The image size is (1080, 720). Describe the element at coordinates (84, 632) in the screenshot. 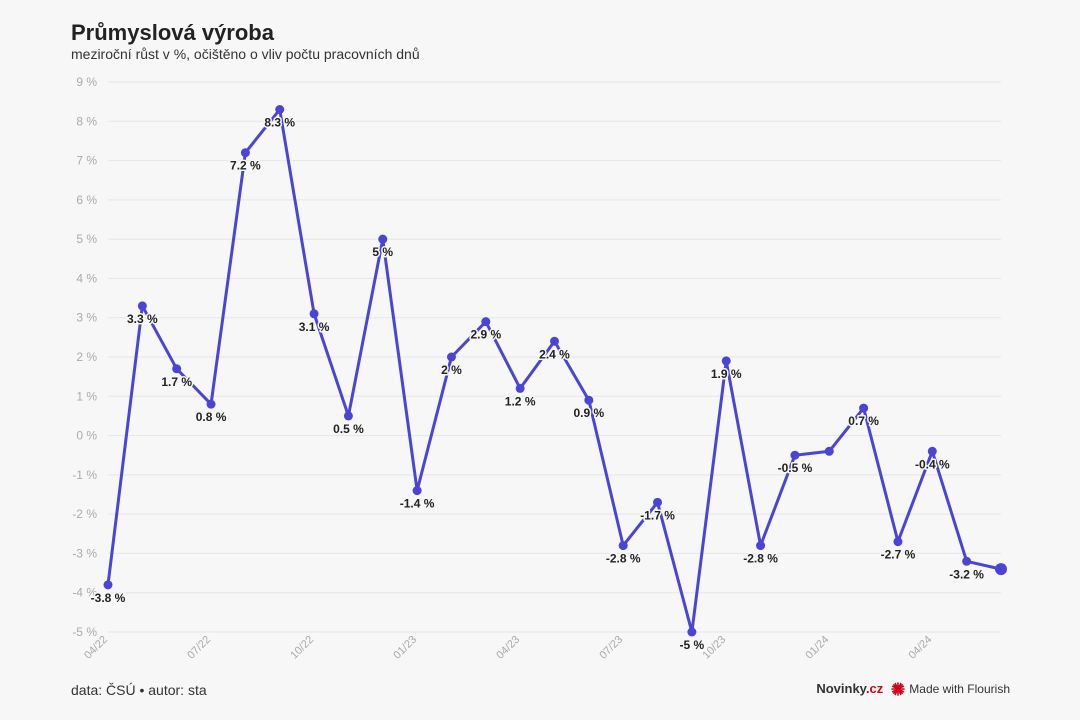

I see `y-tick-label: -5 %` at that location.